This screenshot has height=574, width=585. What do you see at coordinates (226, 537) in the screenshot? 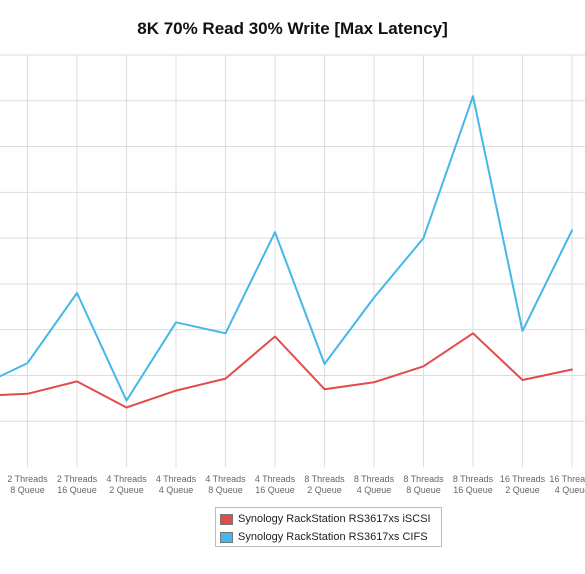
I see `legend-swatch-cifs` at bounding box center [226, 537].